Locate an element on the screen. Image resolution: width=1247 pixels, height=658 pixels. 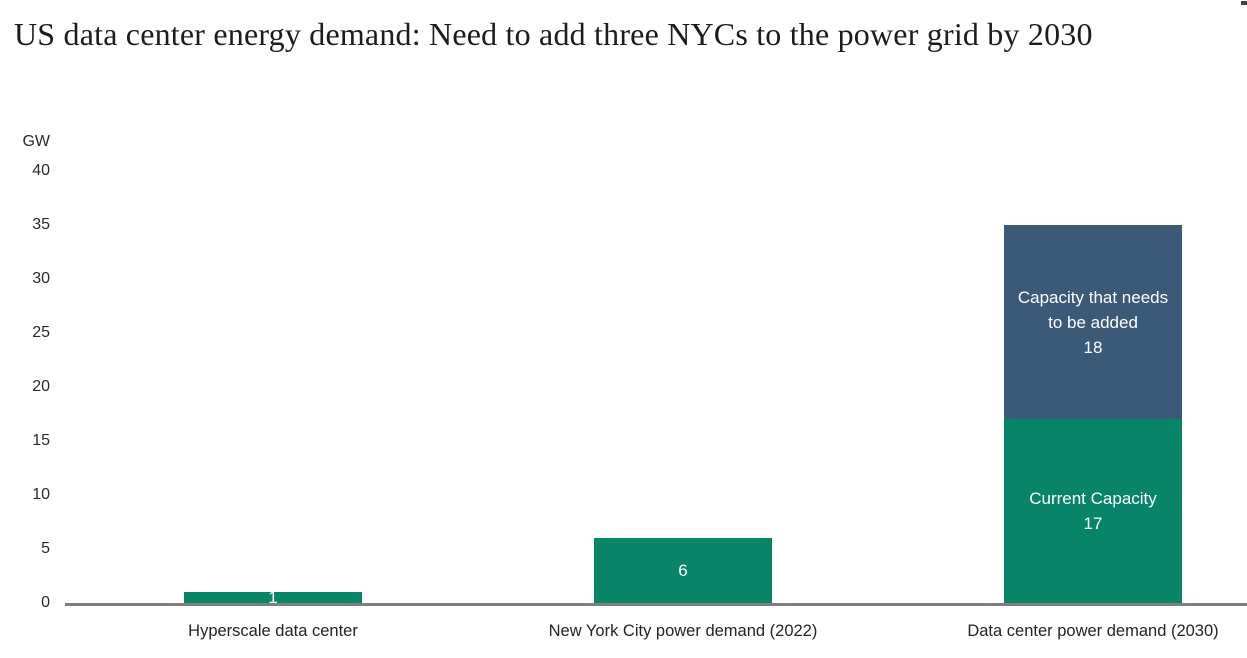
segment-label: 1 is located at coordinates (273, 597).